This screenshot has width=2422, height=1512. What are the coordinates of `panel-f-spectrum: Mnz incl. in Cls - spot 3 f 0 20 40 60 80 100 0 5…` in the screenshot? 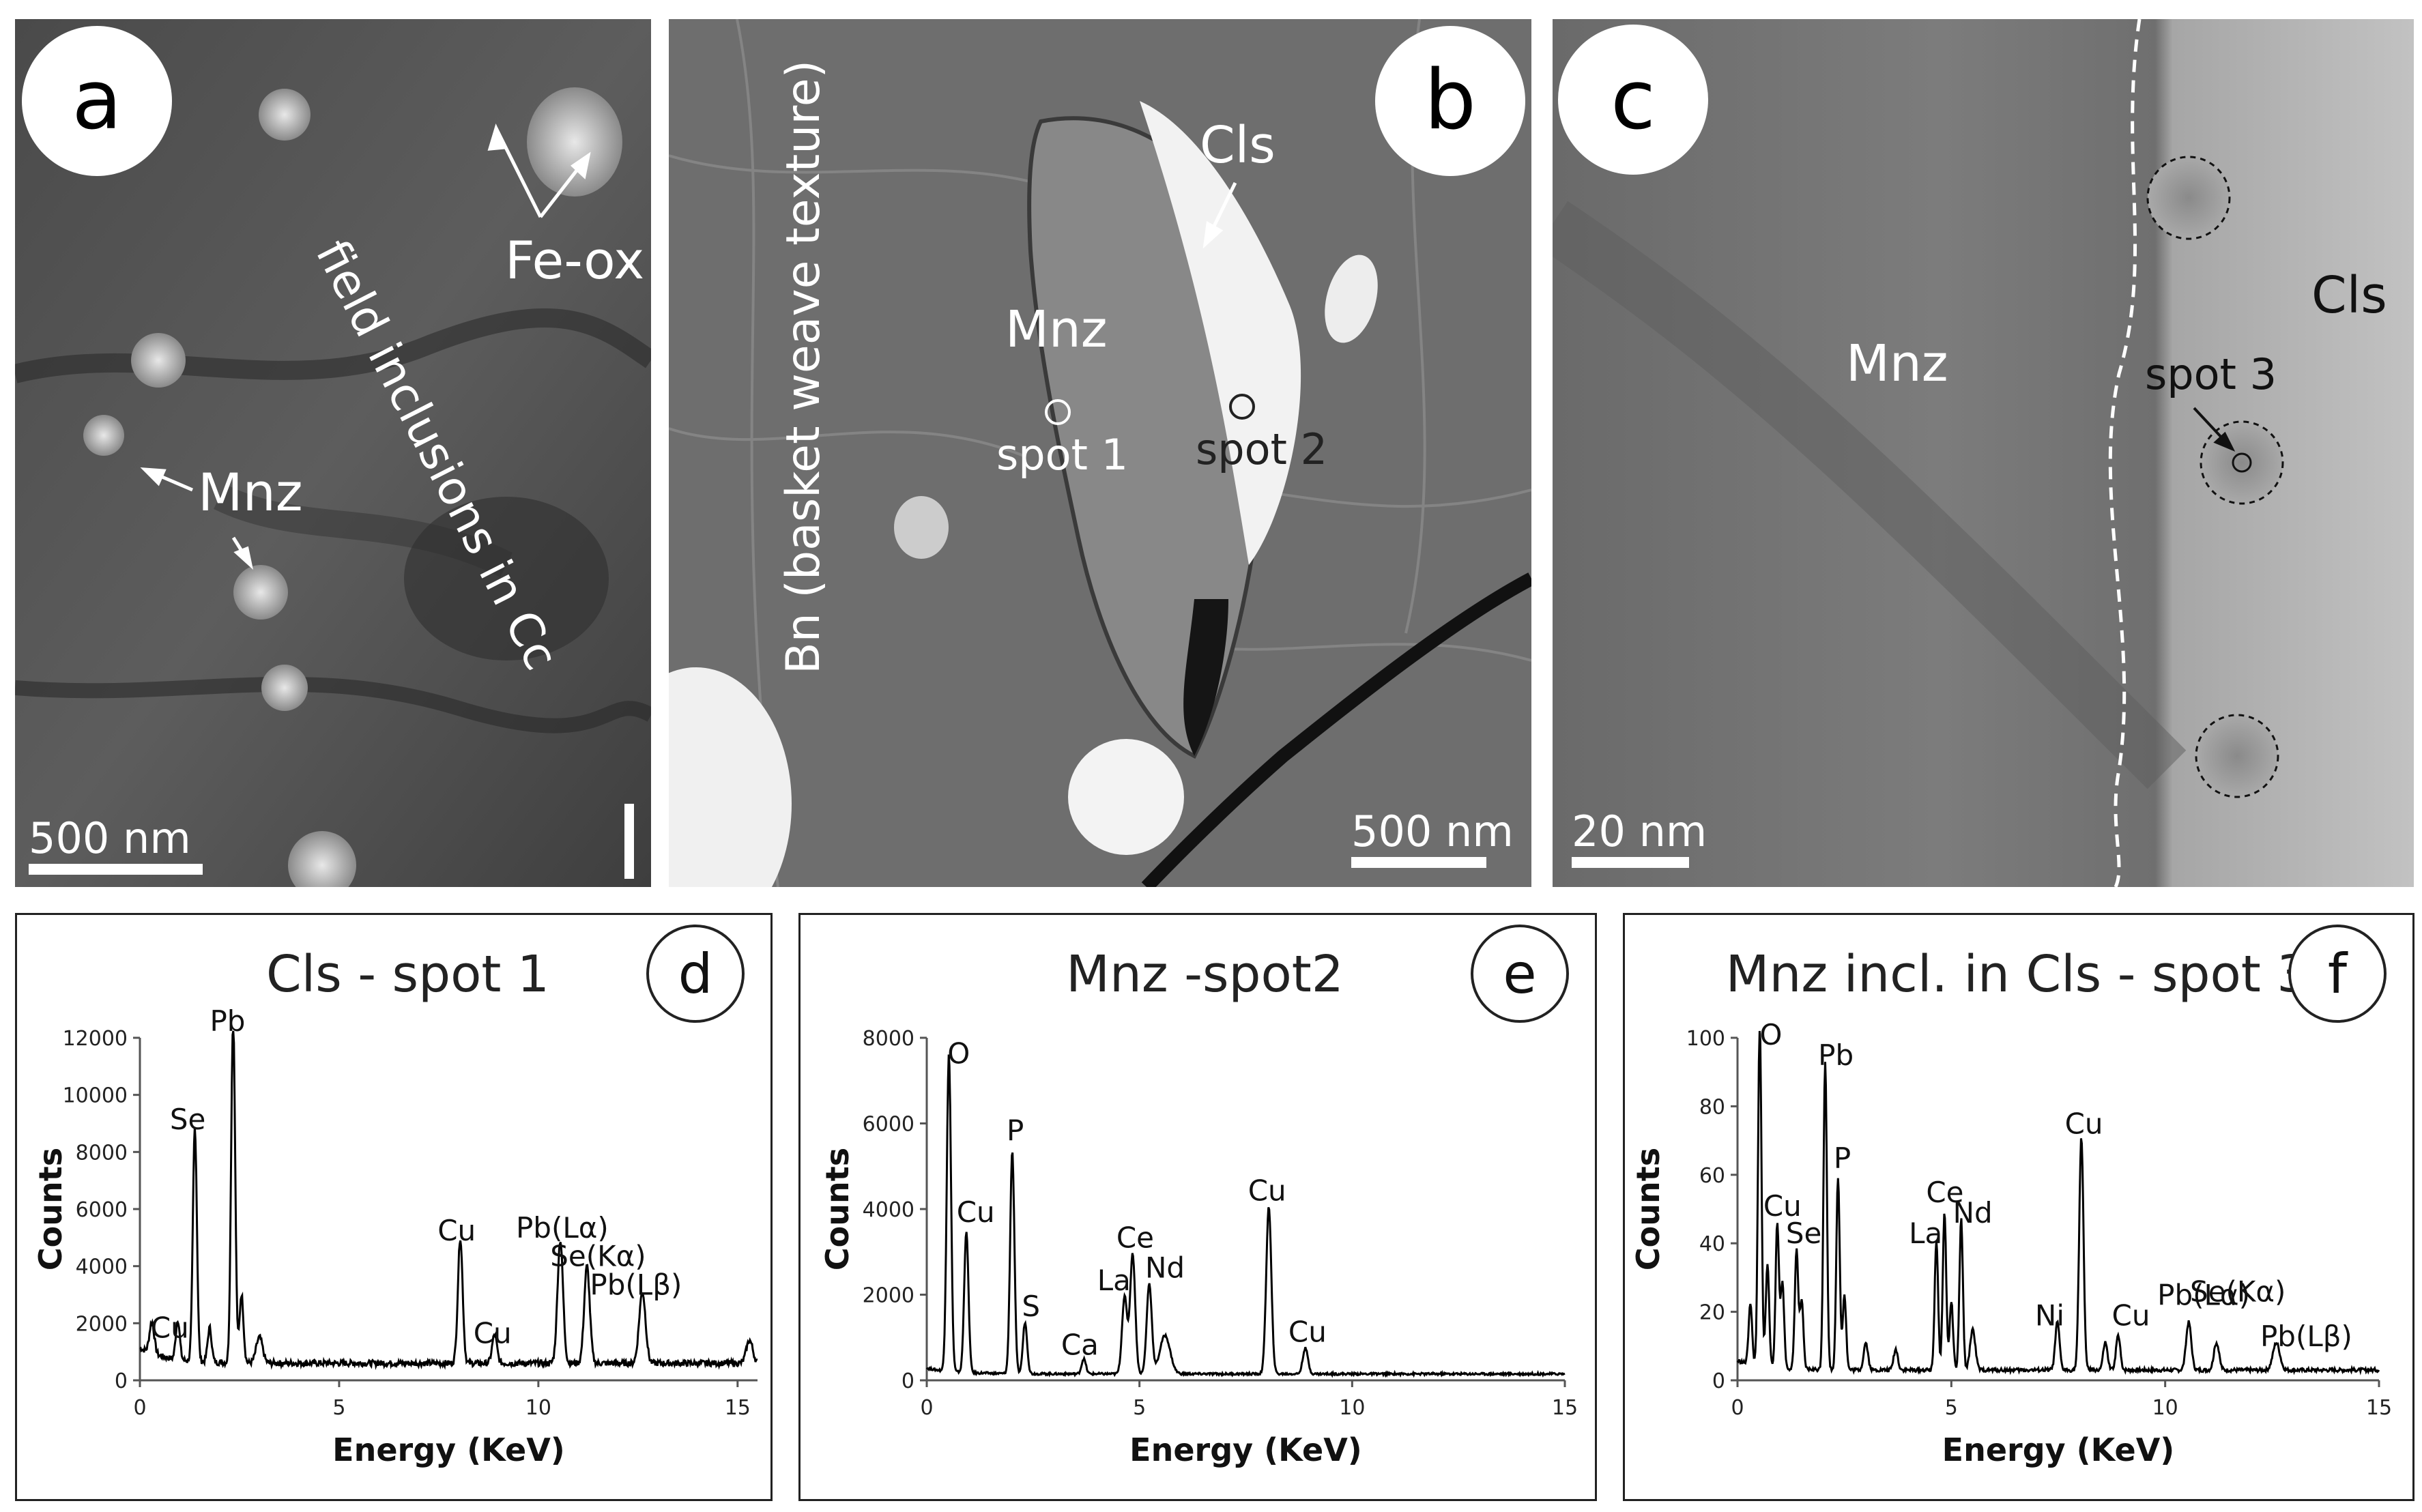 It's located at (2018, 1207).